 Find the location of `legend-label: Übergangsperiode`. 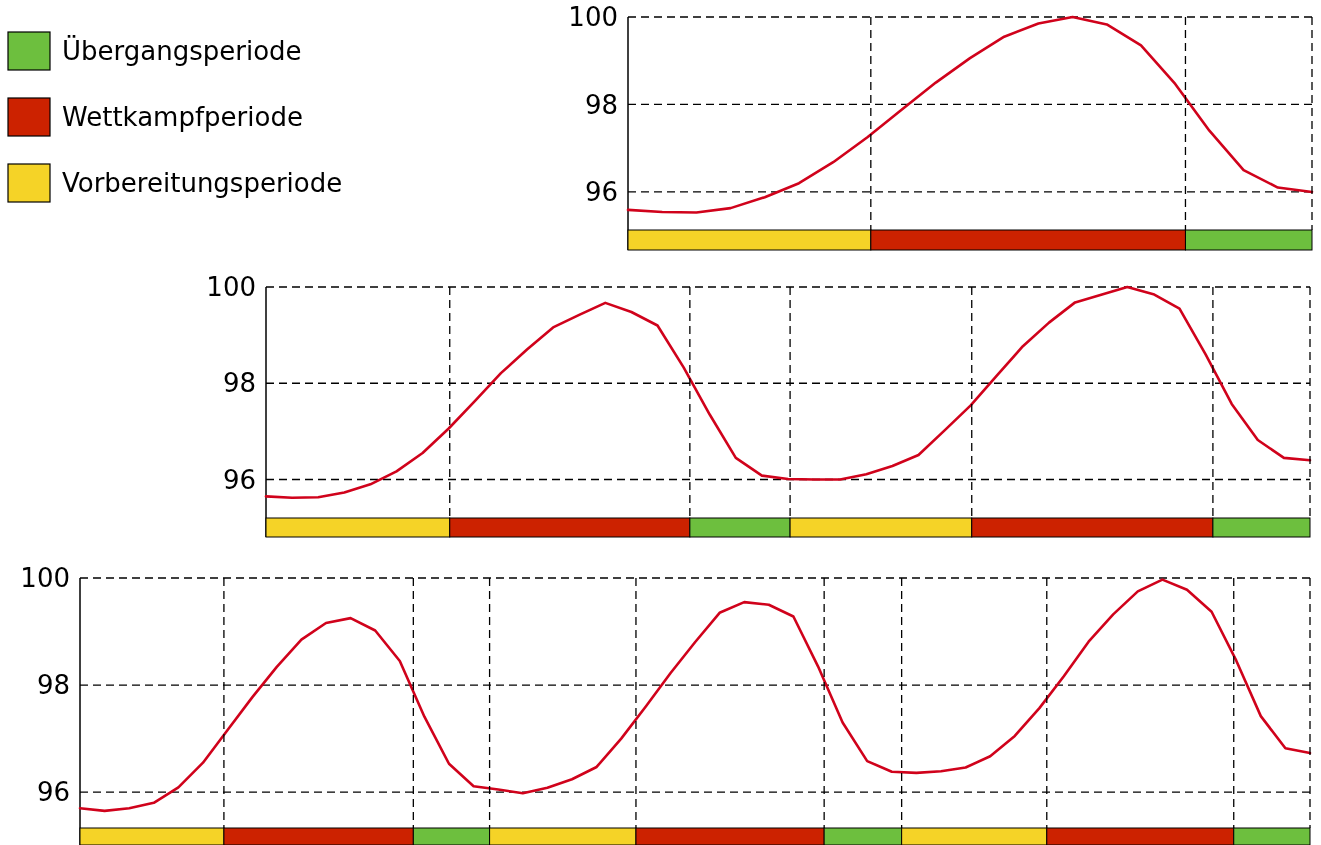

legend-label: Übergangsperiode is located at coordinates (182, 51).